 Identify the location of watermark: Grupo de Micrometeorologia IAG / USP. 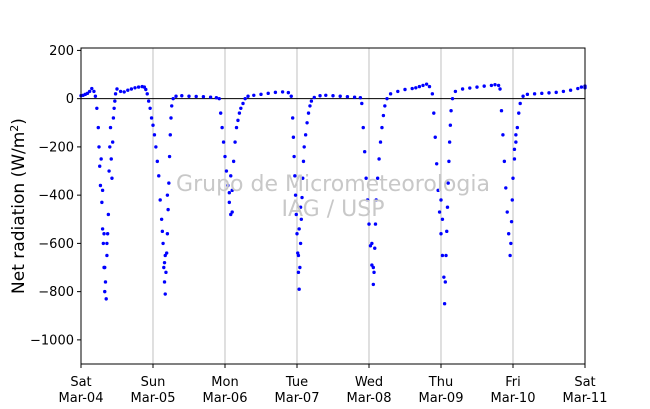
(333, 197).